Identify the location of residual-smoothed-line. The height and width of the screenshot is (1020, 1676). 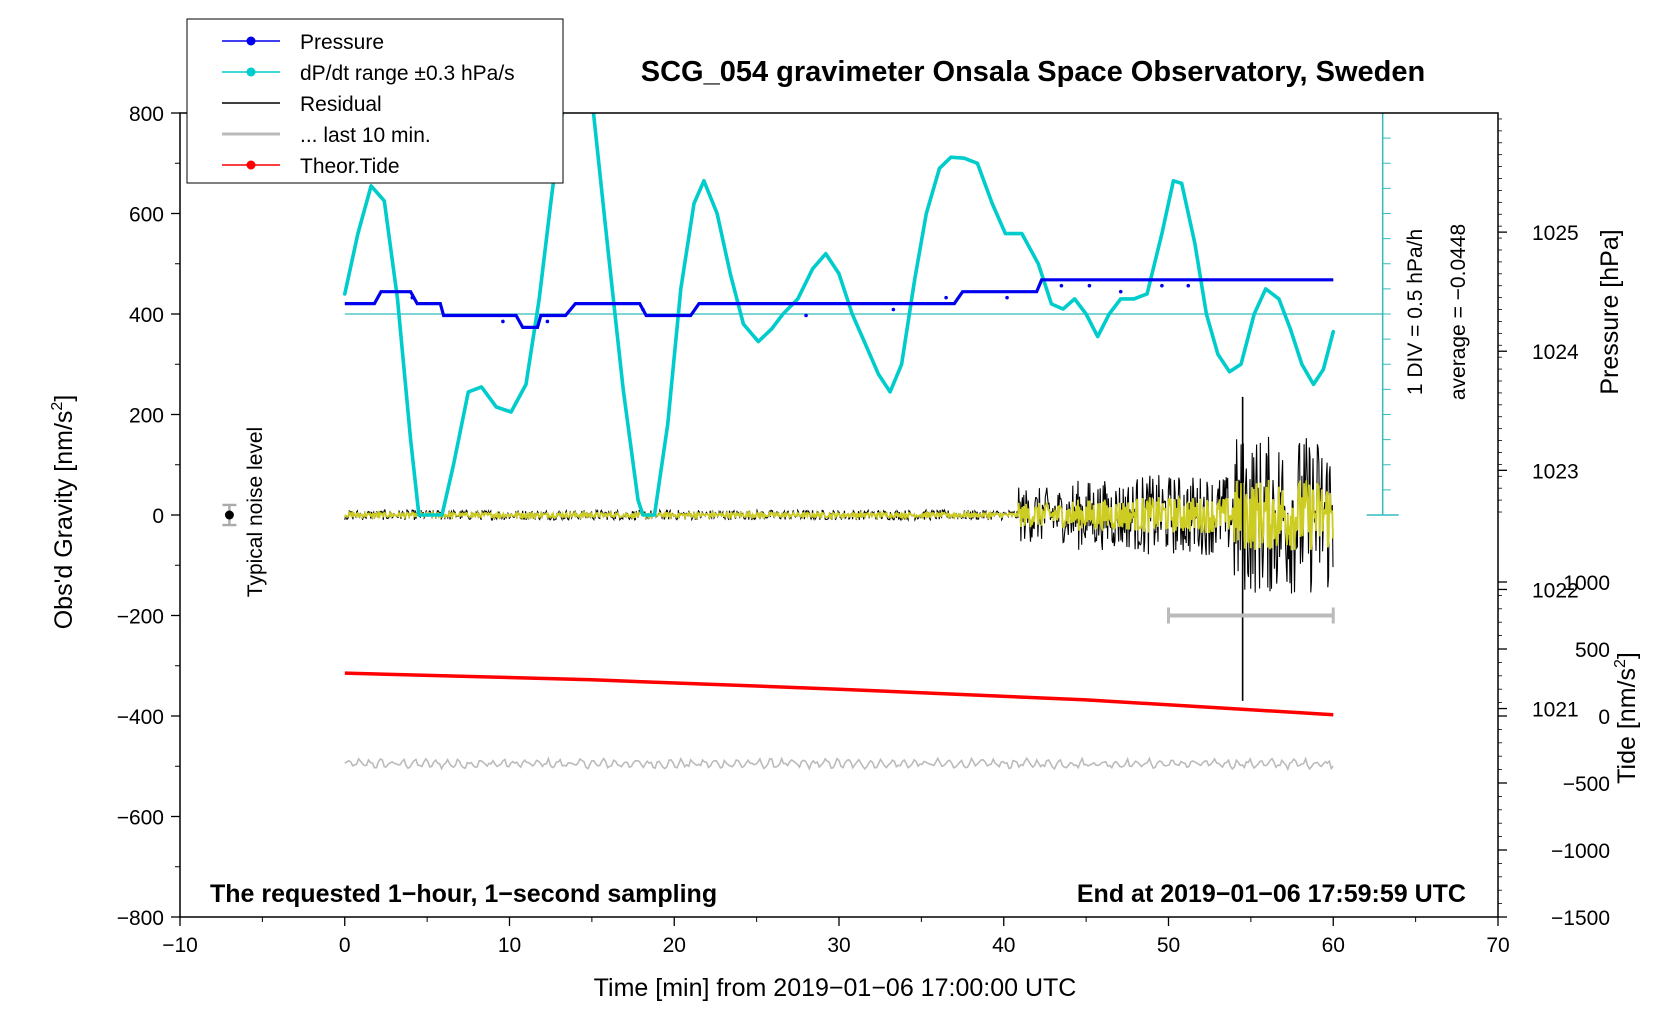
(838, 515).